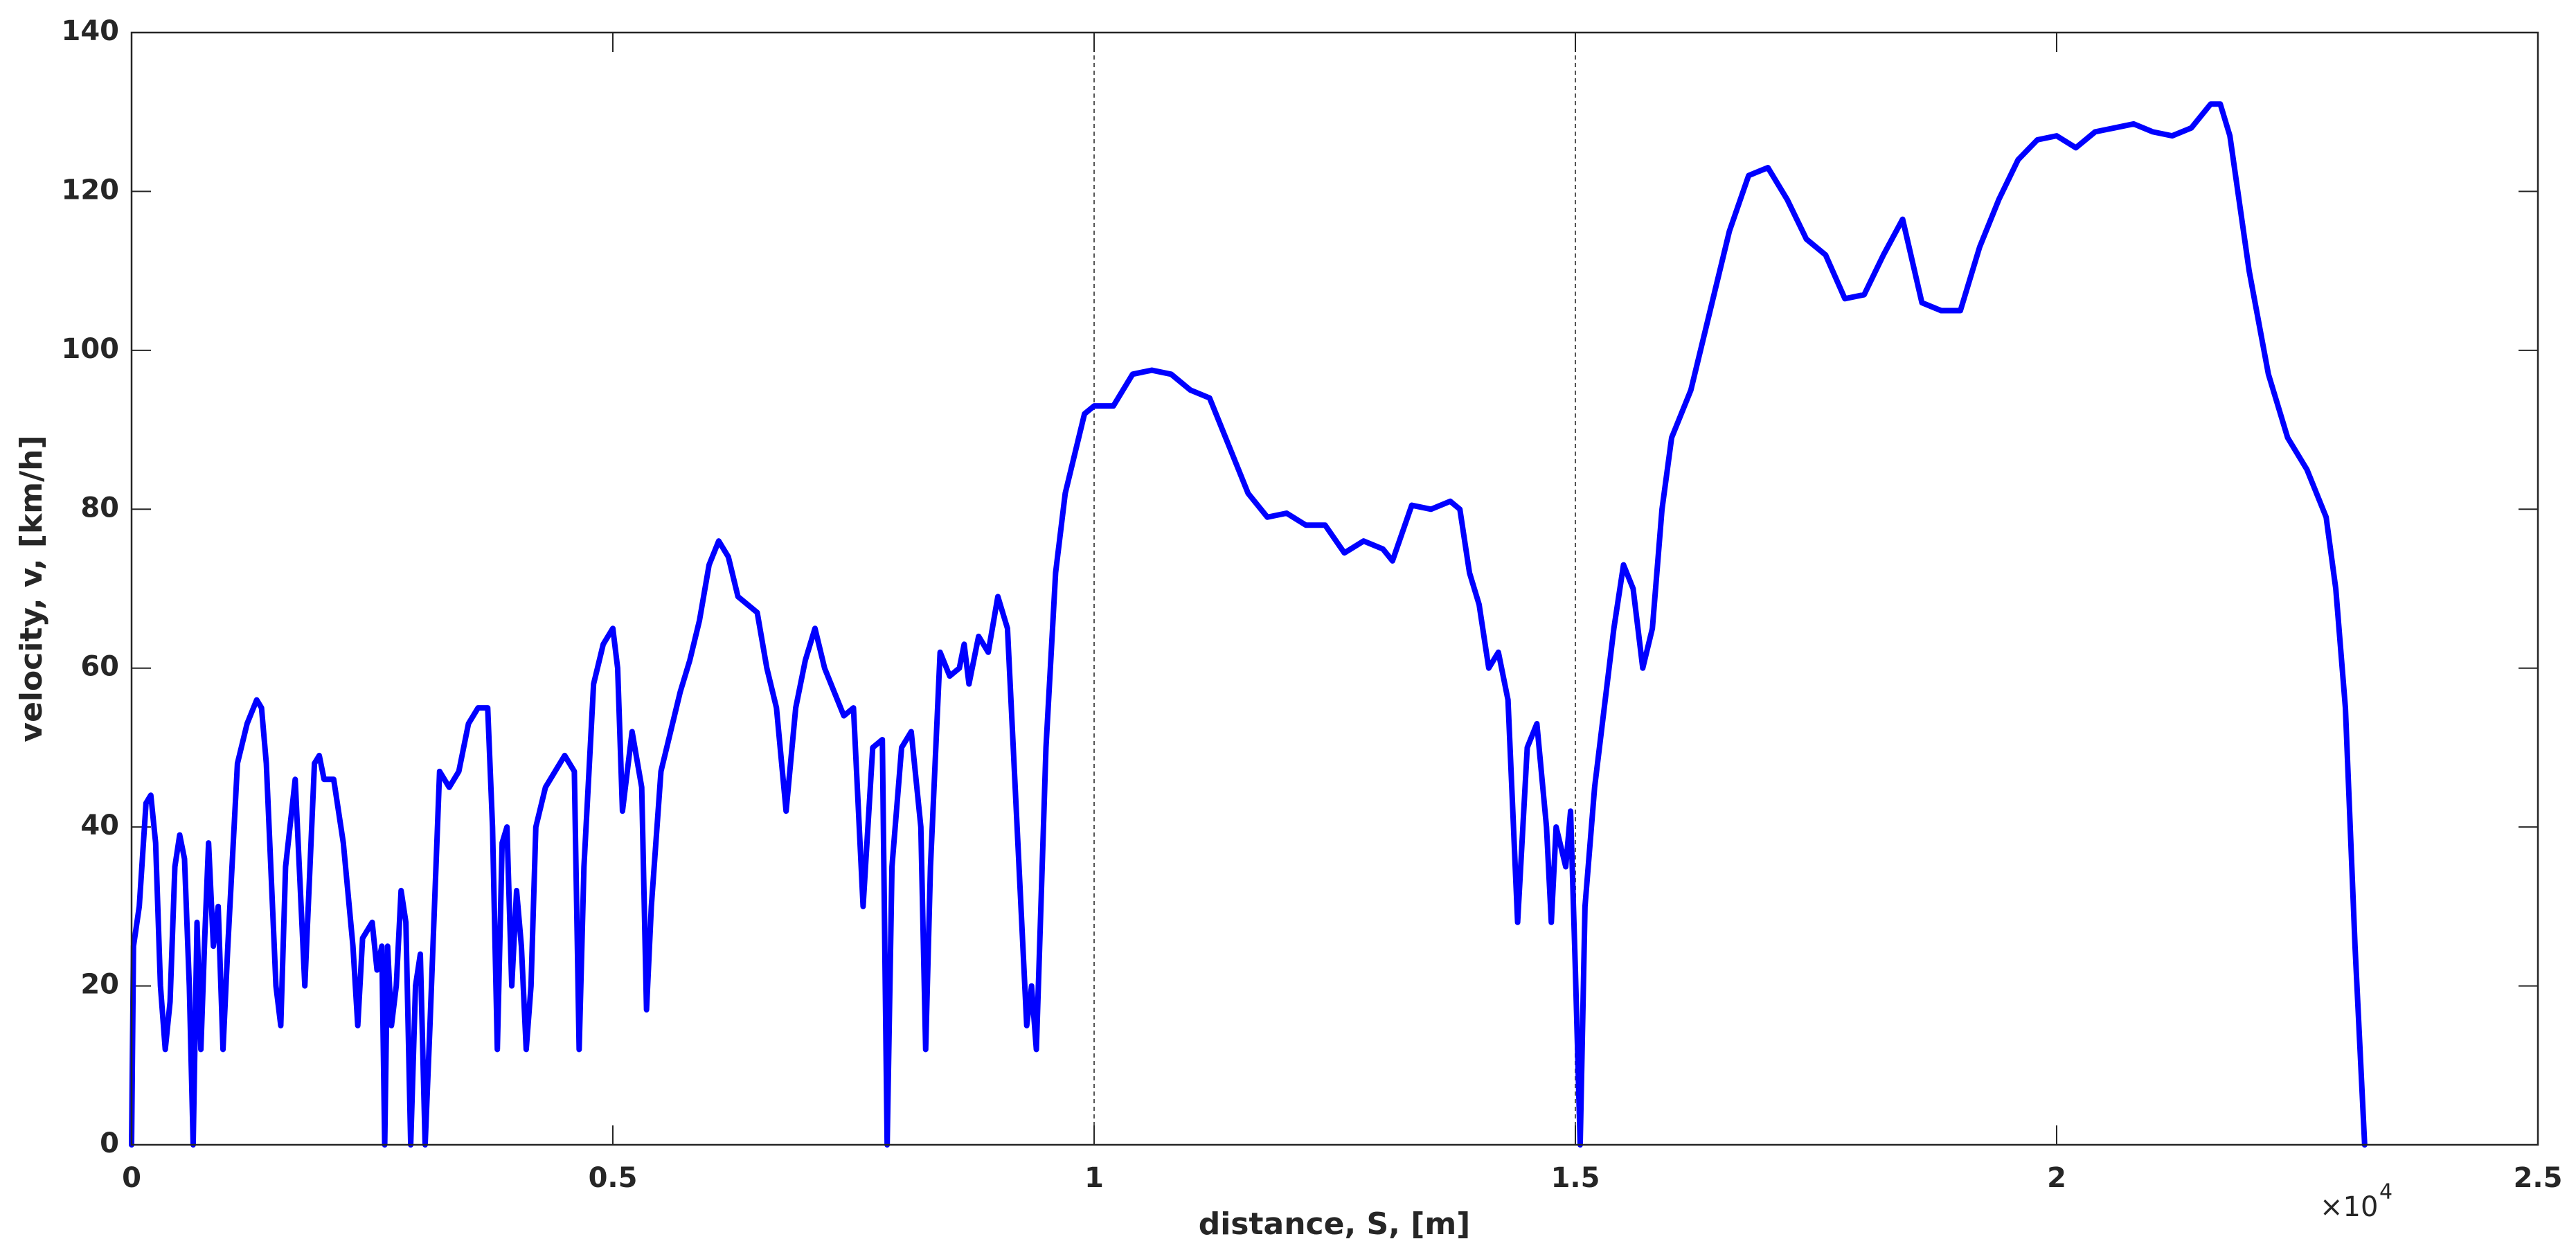  What do you see at coordinates (100, 667) in the screenshot?
I see `y-tick-label: 60` at bounding box center [100, 667].